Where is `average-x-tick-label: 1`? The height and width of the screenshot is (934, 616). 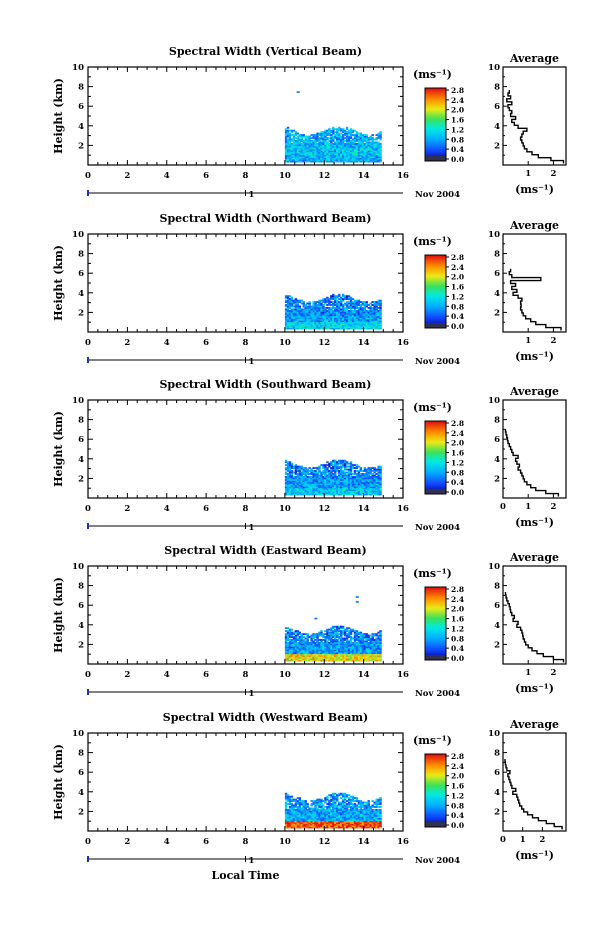 average-x-tick-label: 1 is located at coordinates (528, 341).